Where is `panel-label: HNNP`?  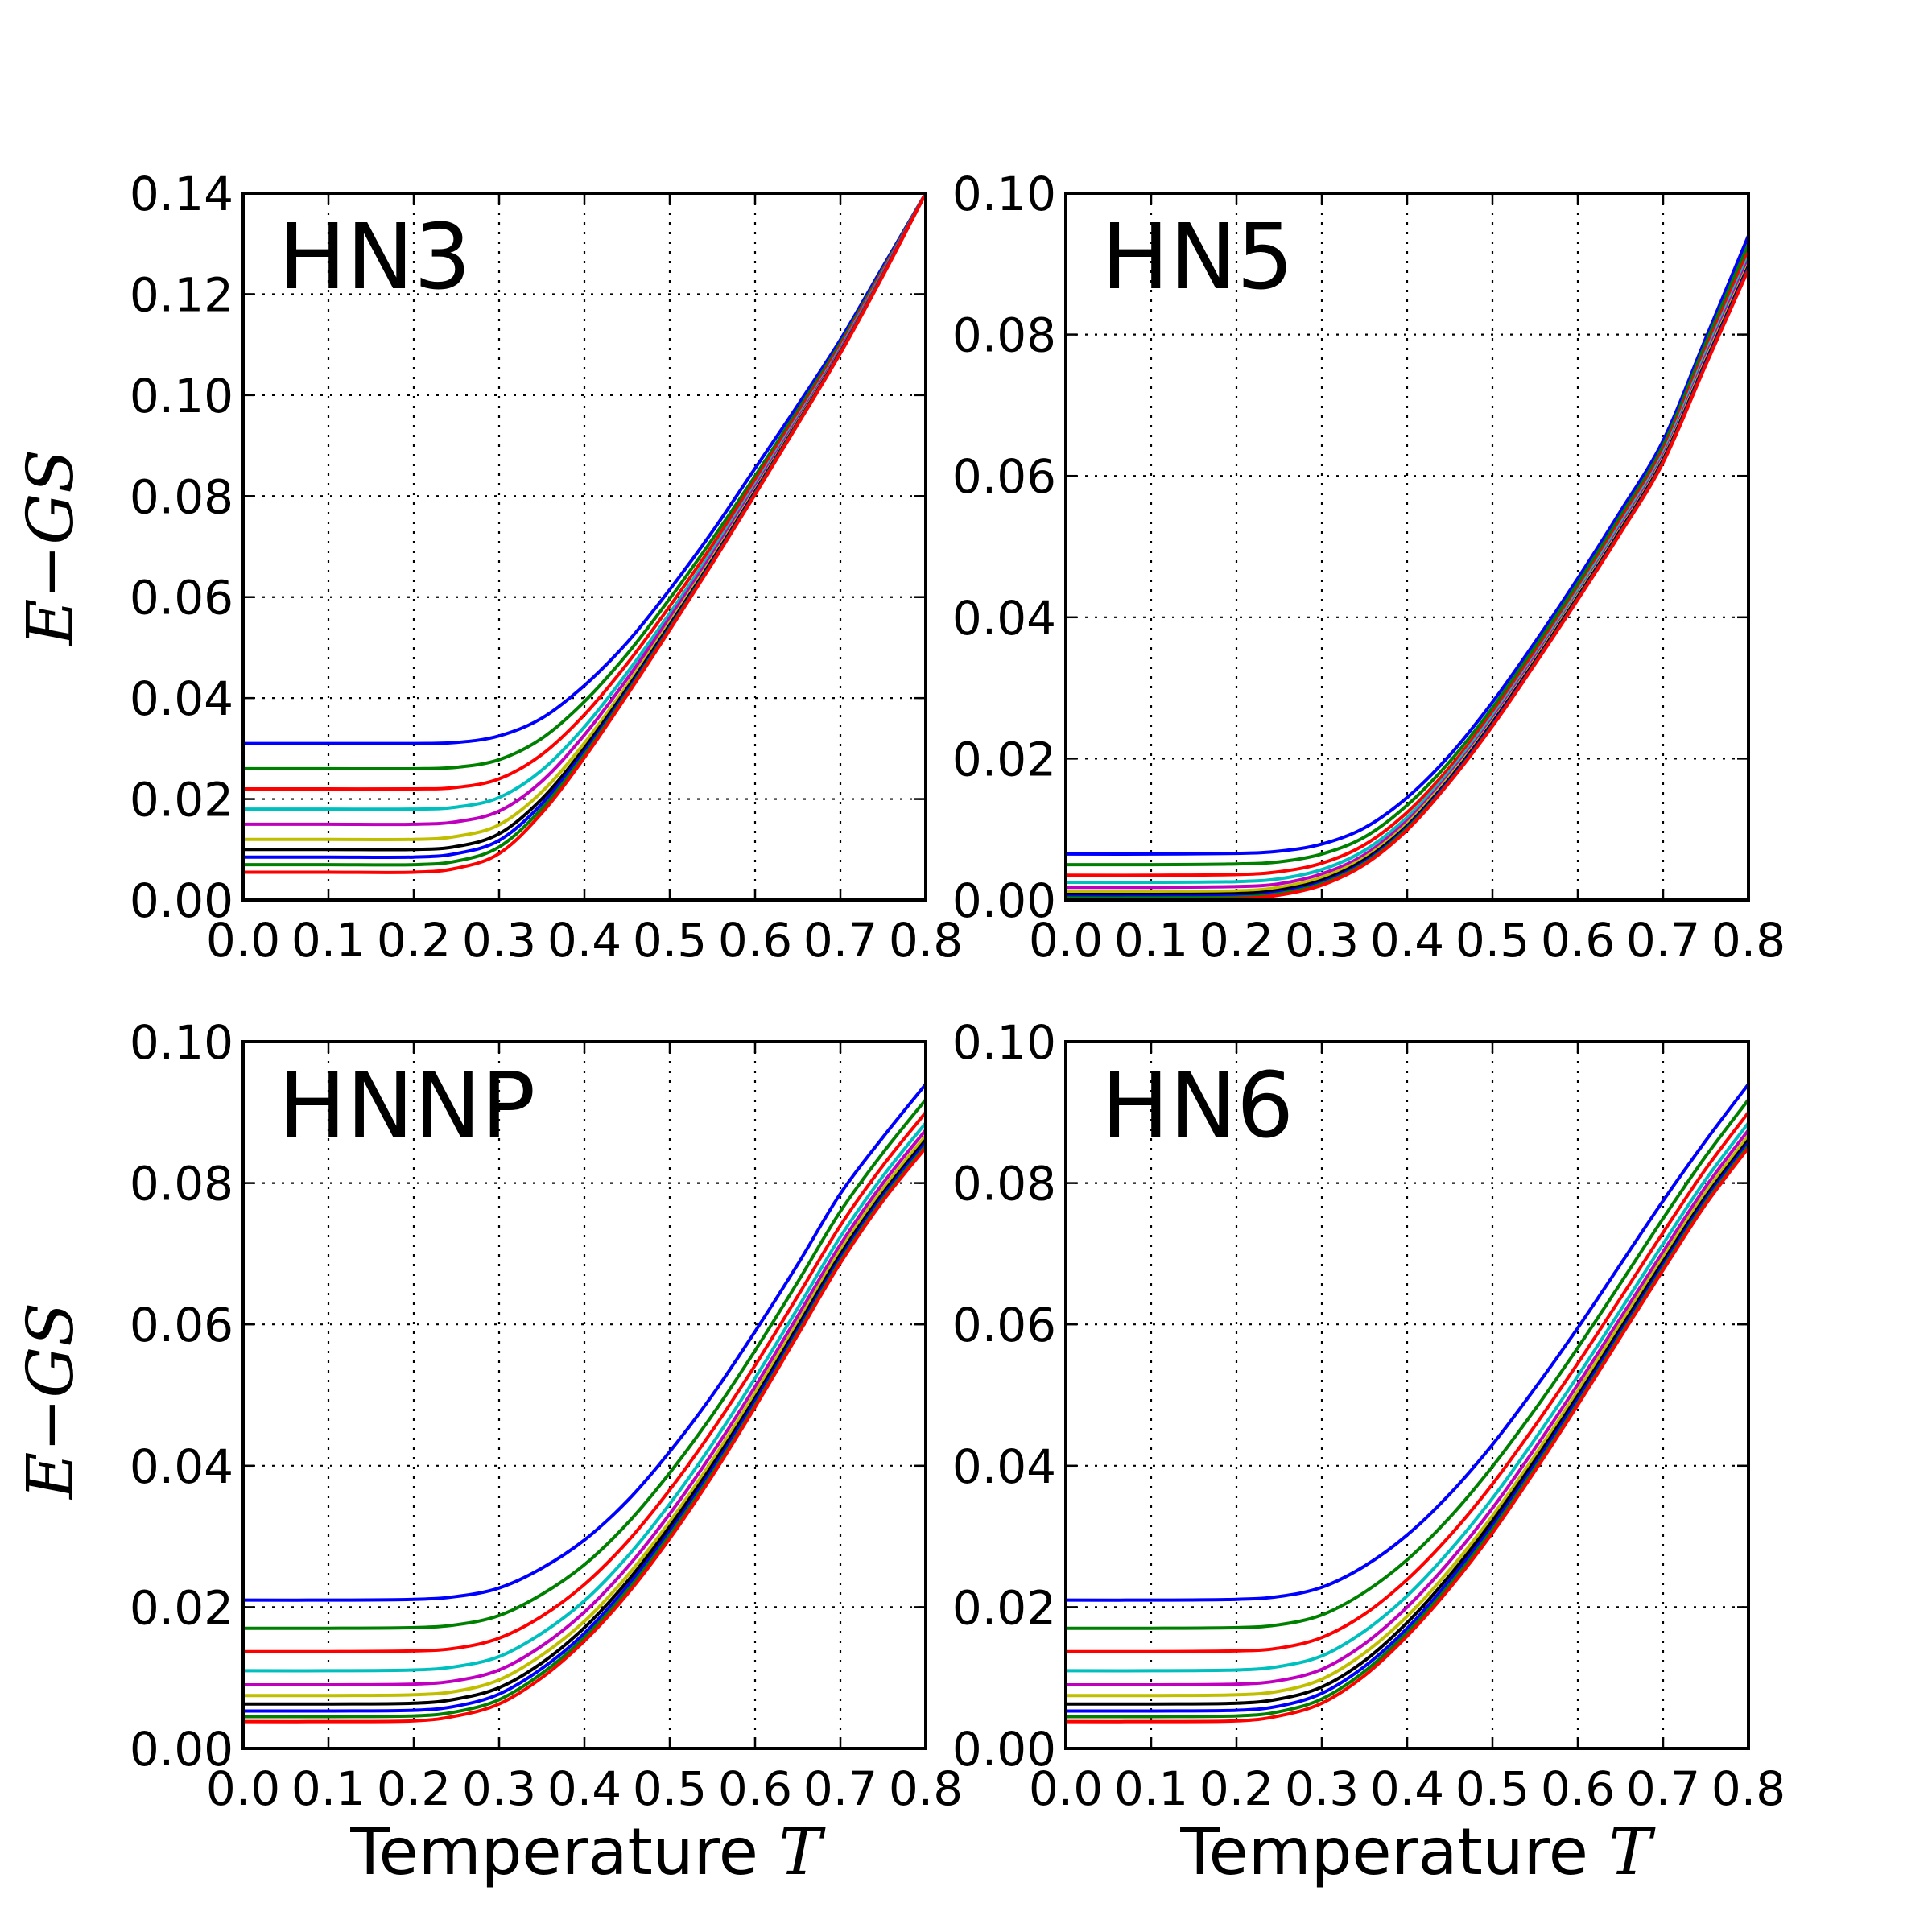
panel-label: HNNP is located at coordinates (407, 1106).